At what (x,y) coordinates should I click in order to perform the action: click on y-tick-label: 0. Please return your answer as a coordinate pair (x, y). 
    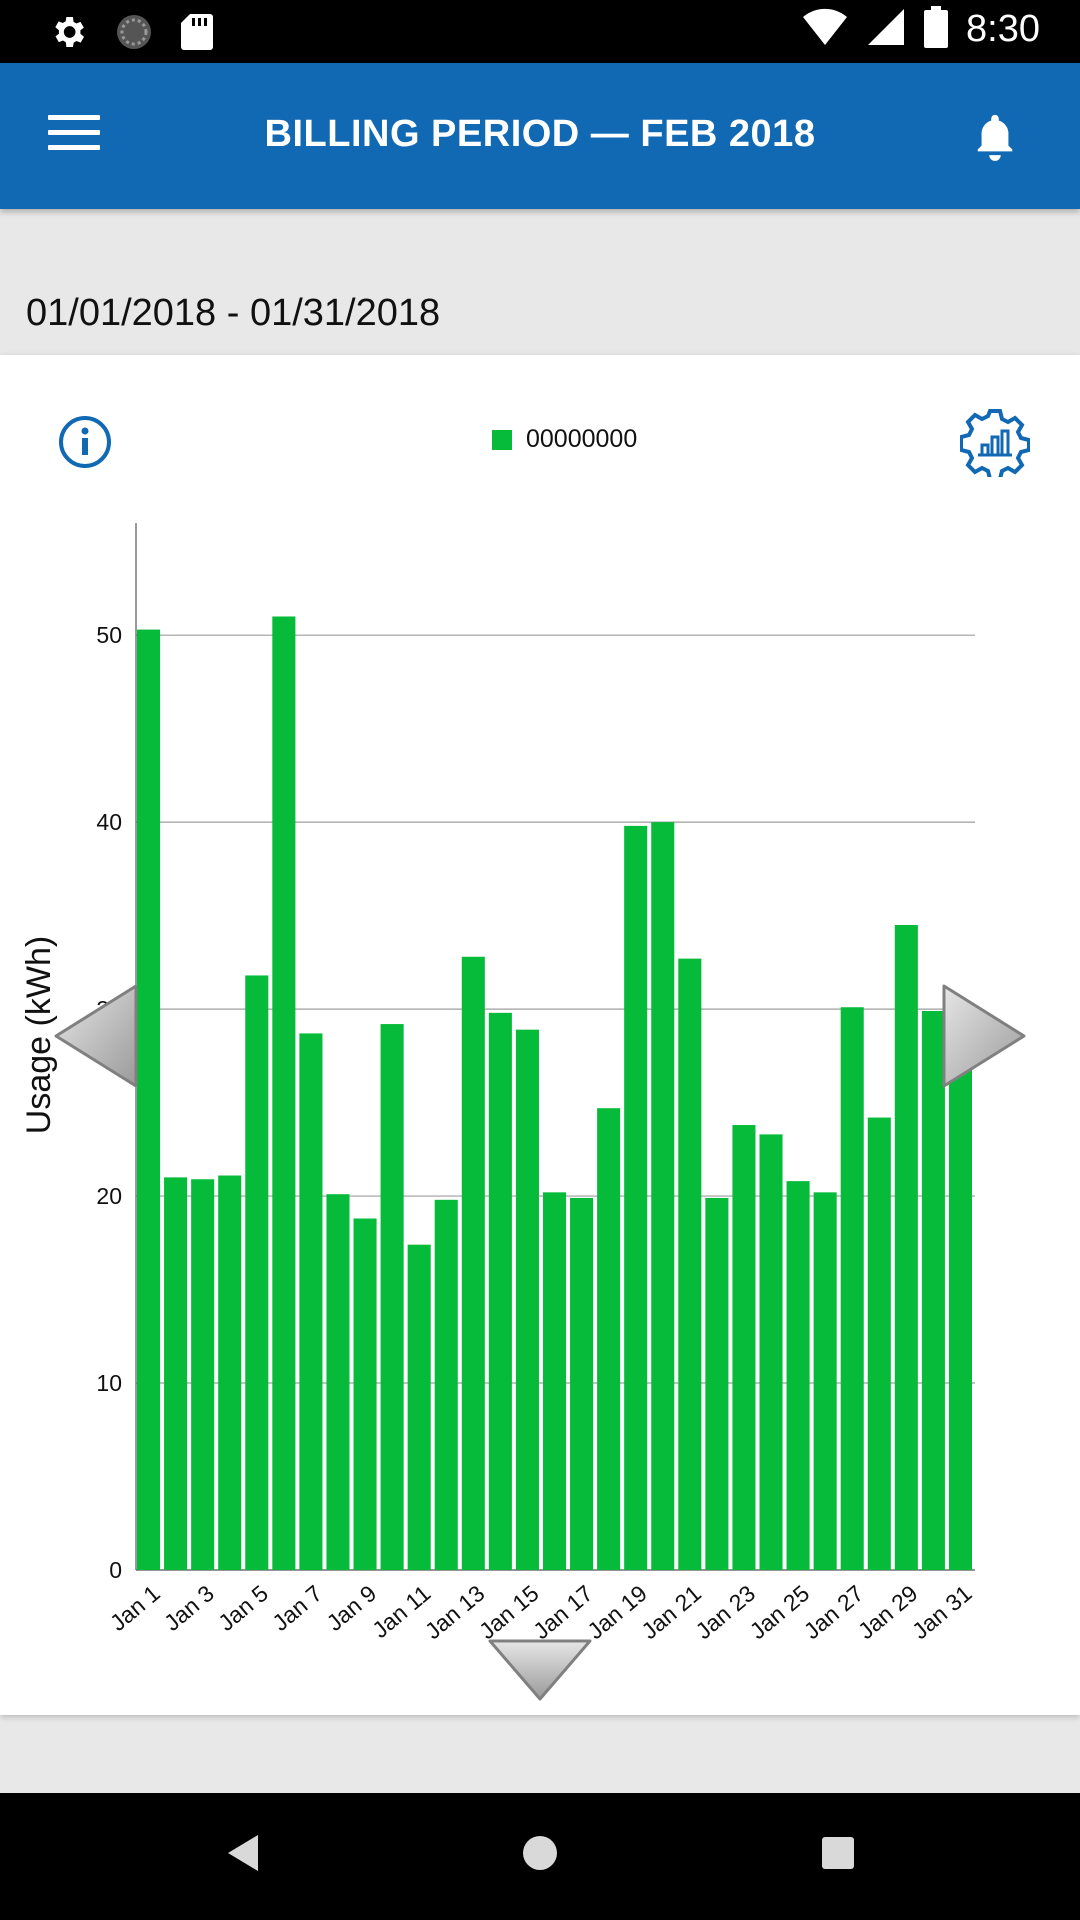
    Looking at the image, I should click on (115, 1570).